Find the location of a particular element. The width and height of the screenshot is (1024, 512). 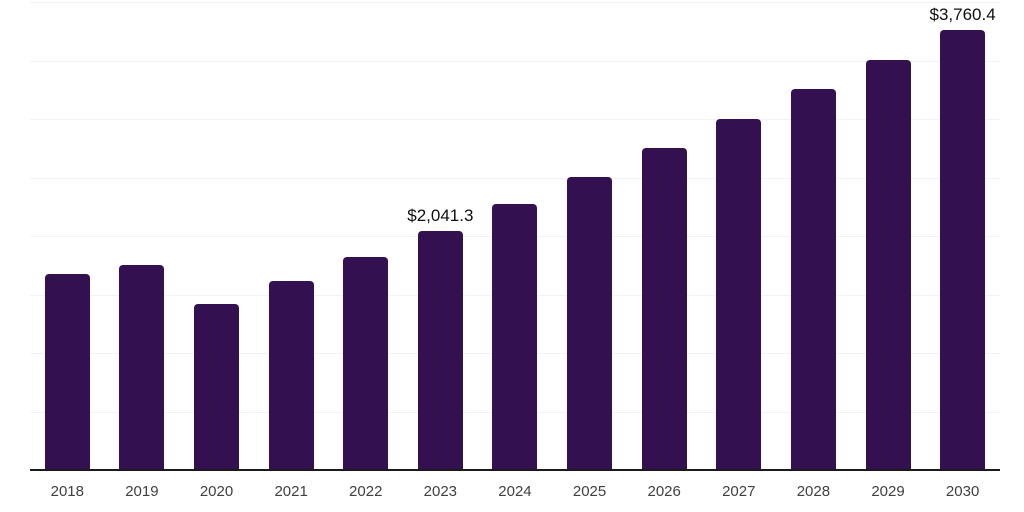

bar-2025 is located at coordinates (590, 323).